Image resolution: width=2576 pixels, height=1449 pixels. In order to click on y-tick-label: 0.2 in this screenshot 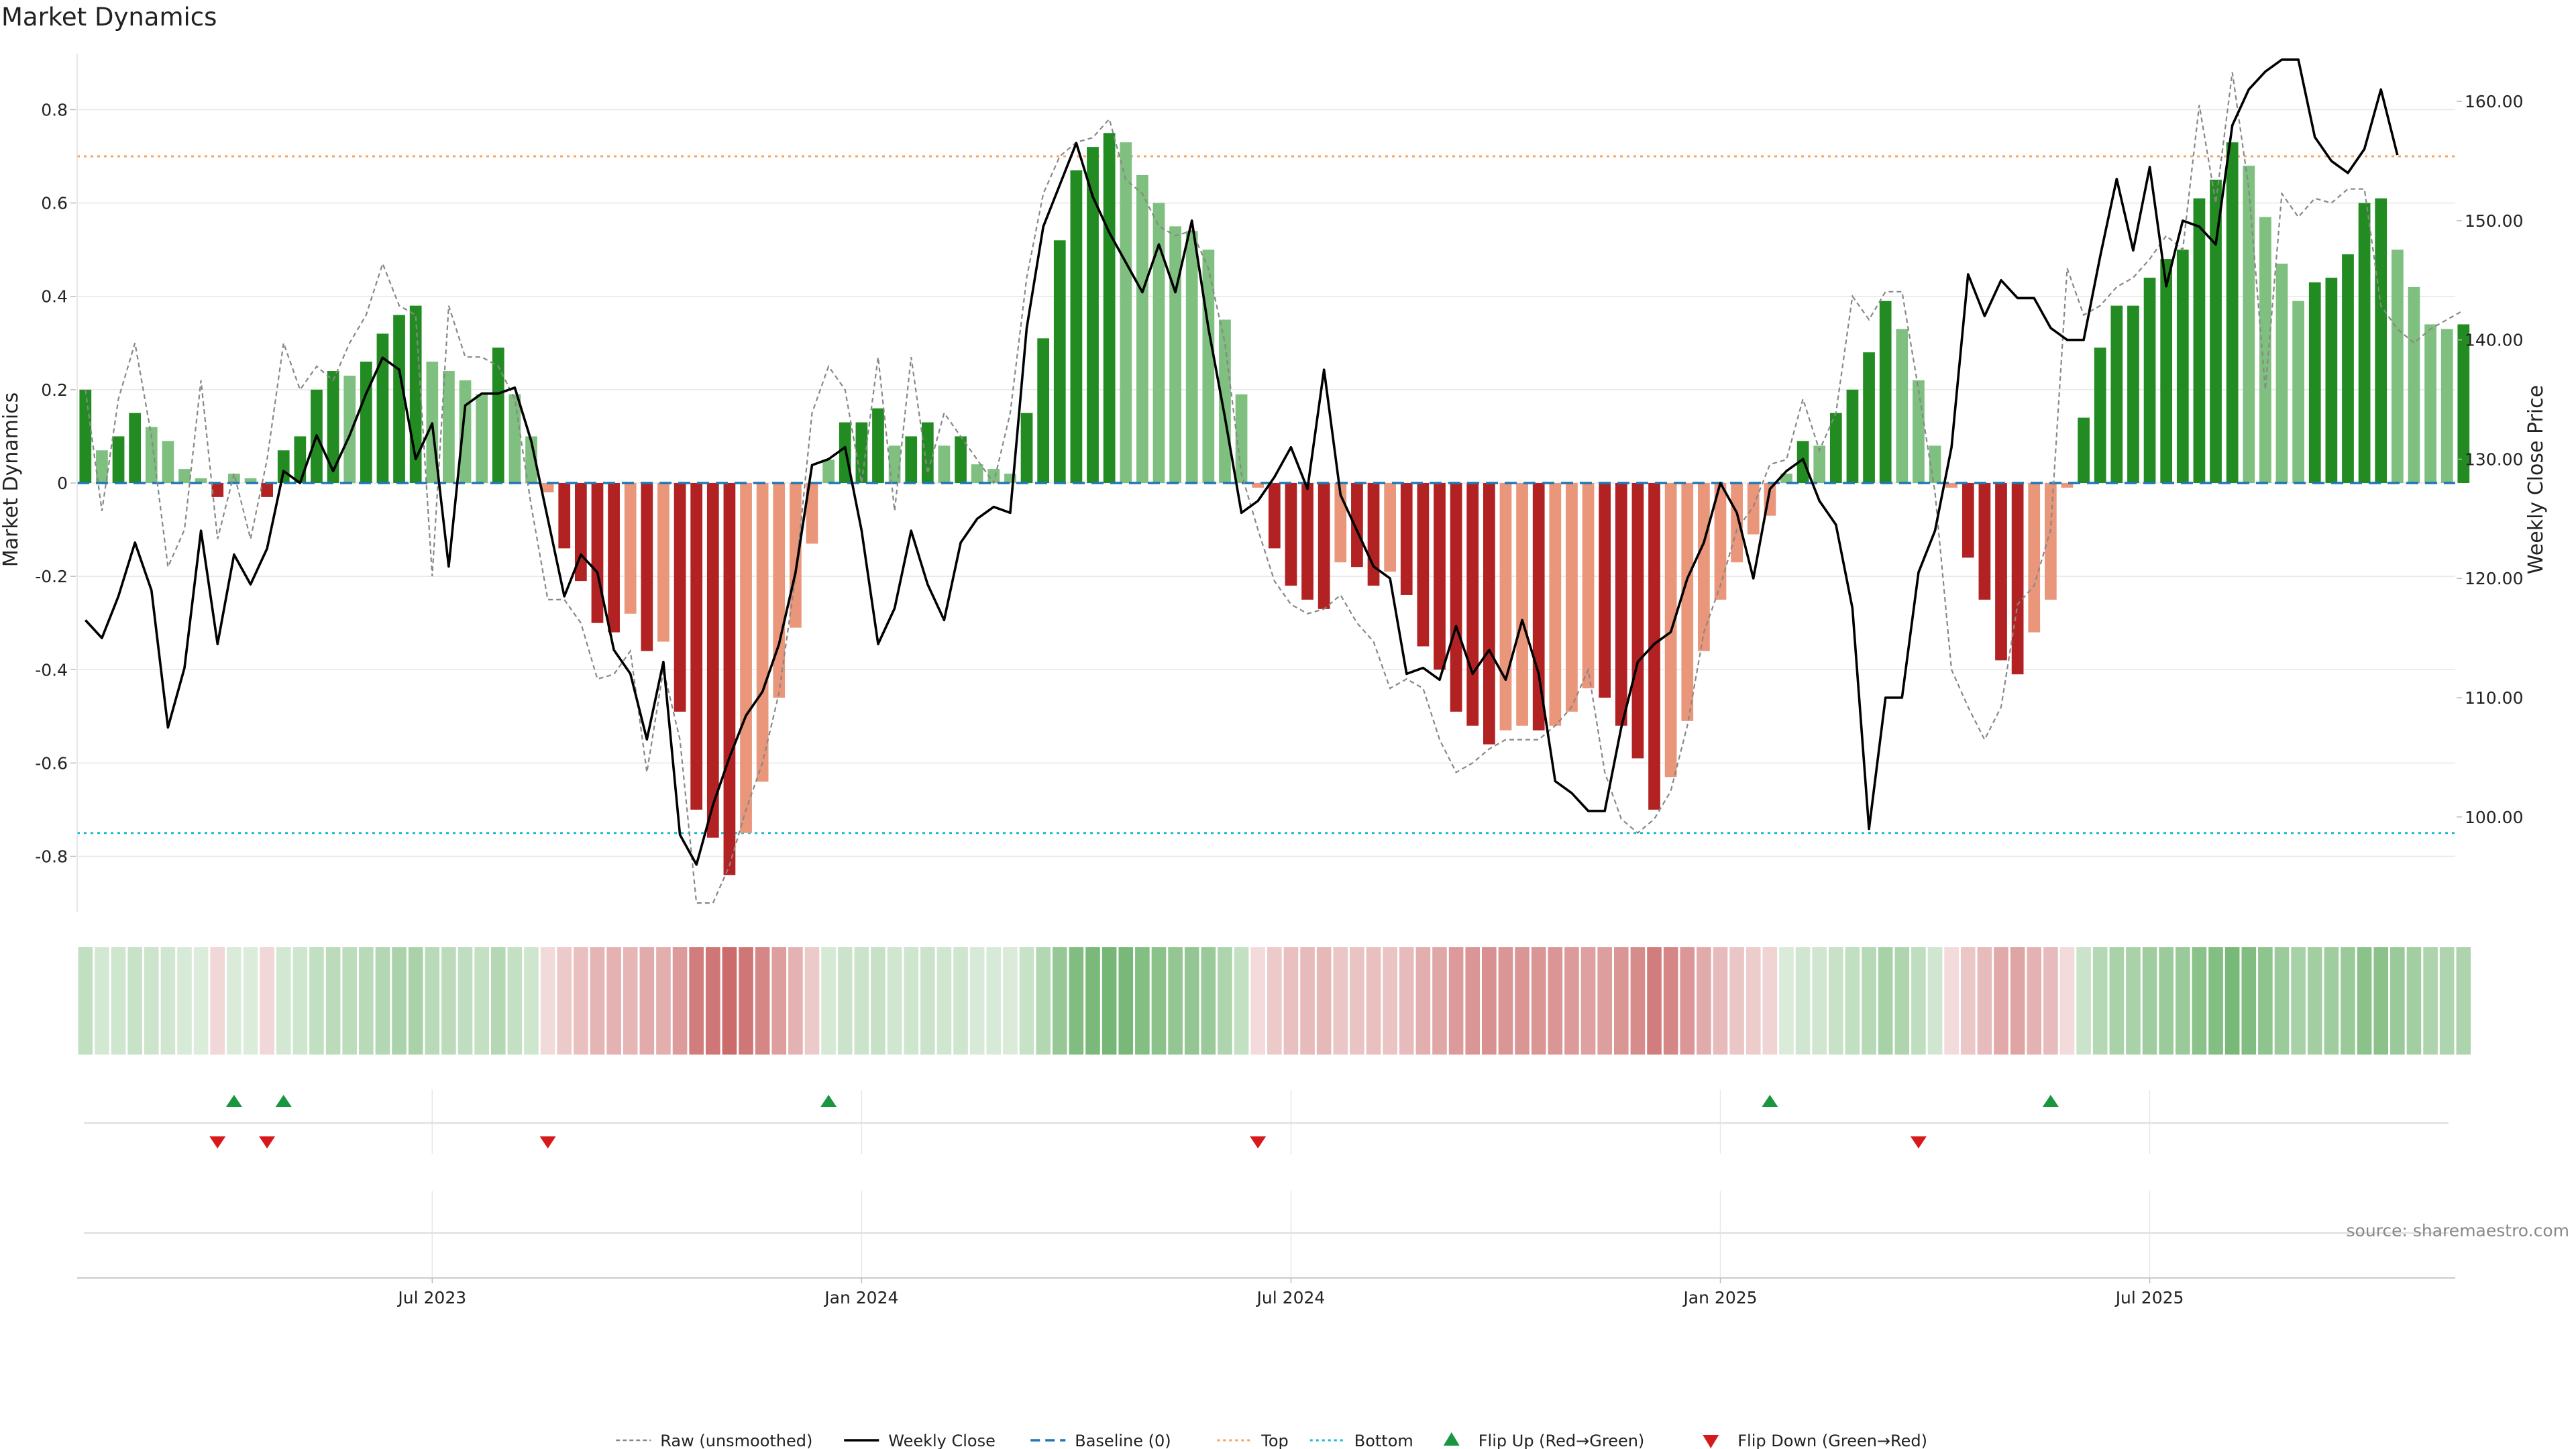, I will do `click(54, 390)`.